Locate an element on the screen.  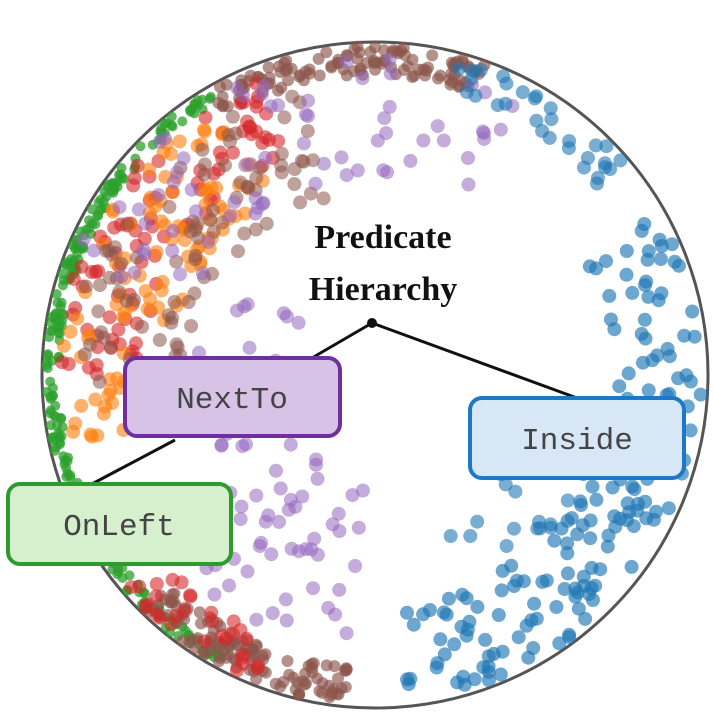
next-to-label: NextTo is located at coordinates (232, 400).